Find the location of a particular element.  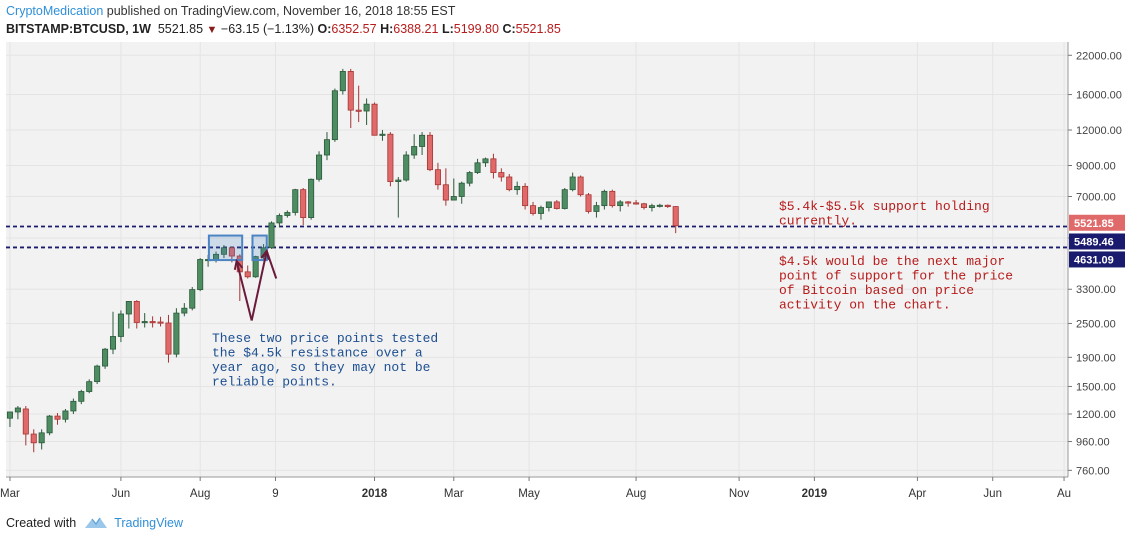

price-tick-label: 960.00 is located at coordinates (1093, 443).